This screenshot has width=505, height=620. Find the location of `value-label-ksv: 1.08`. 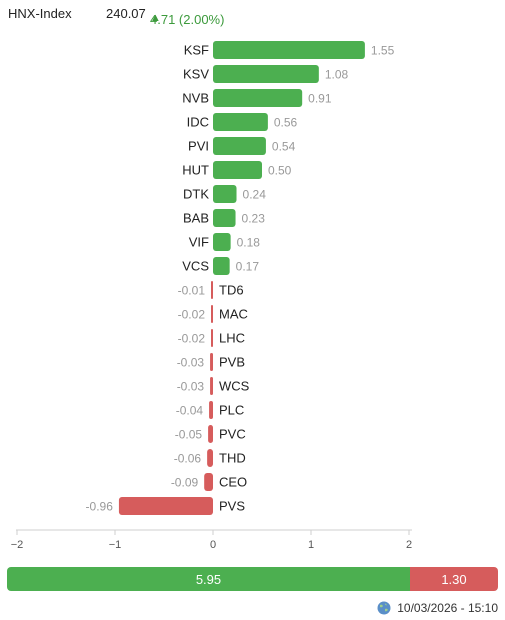

value-label-ksv: 1.08 is located at coordinates (337, 75).